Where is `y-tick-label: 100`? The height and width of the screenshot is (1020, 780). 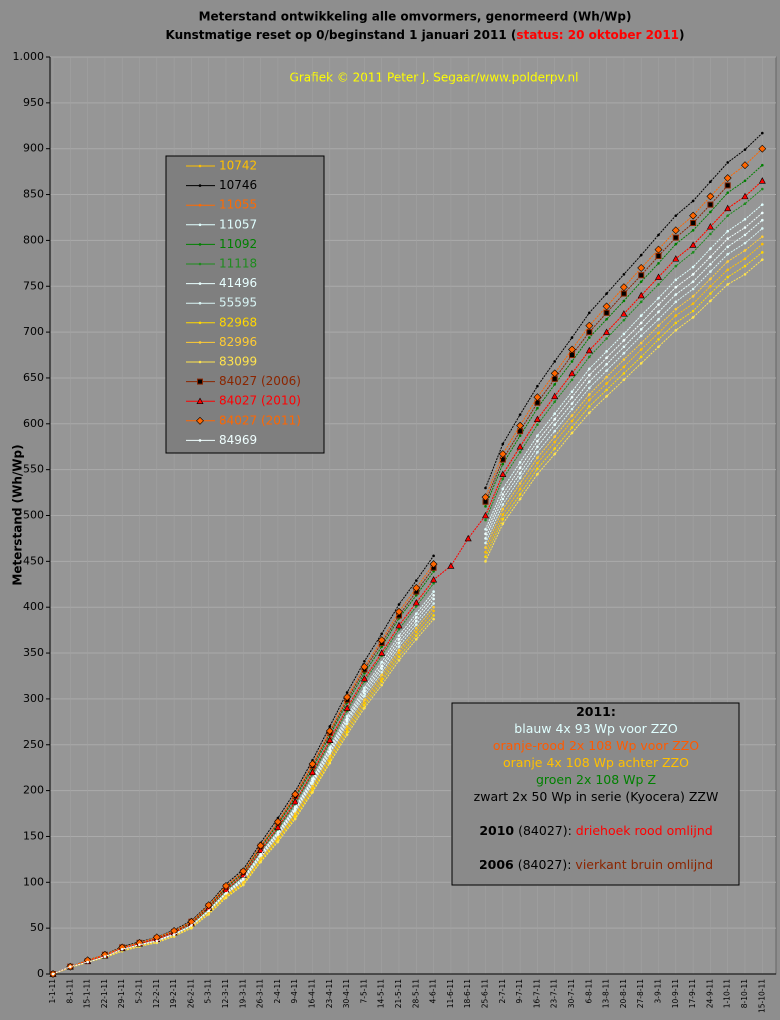
y-tick-label: 100 is located at coordinates (33, 881).